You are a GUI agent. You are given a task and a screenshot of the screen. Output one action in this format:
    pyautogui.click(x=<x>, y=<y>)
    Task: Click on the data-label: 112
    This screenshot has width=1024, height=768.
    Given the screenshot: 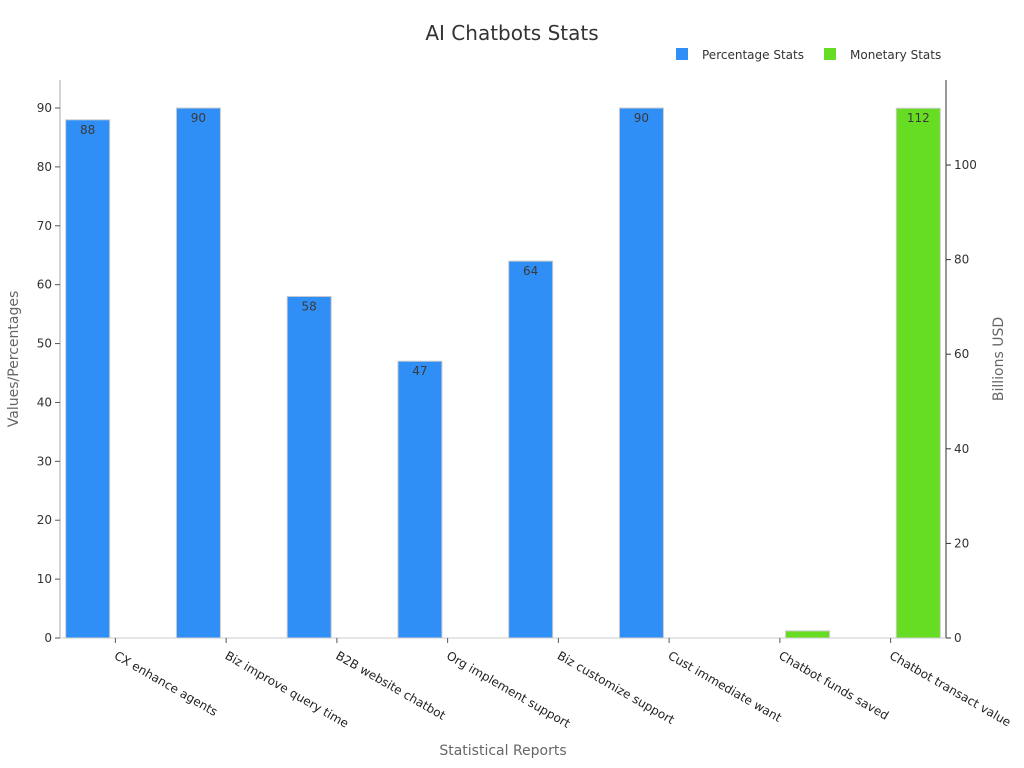 What is the action you would take?
    pyautogui.click(x=918, y=118)
    